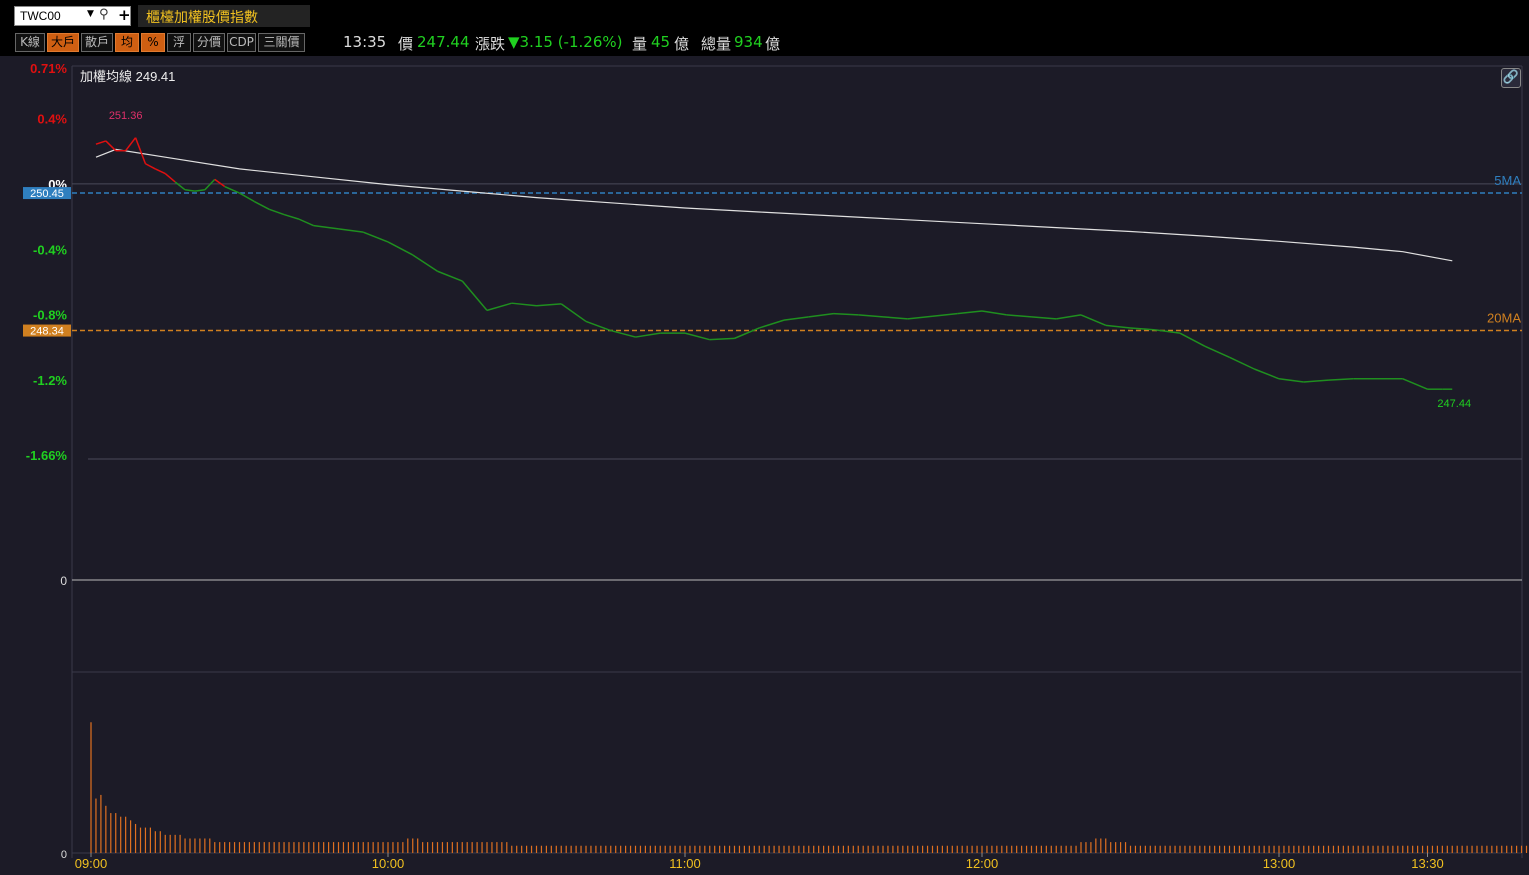  What do you see at coordinates (64, 855) in the screenshot?
I see `volume-zero-label: 0` at bounding box center [64, 855].